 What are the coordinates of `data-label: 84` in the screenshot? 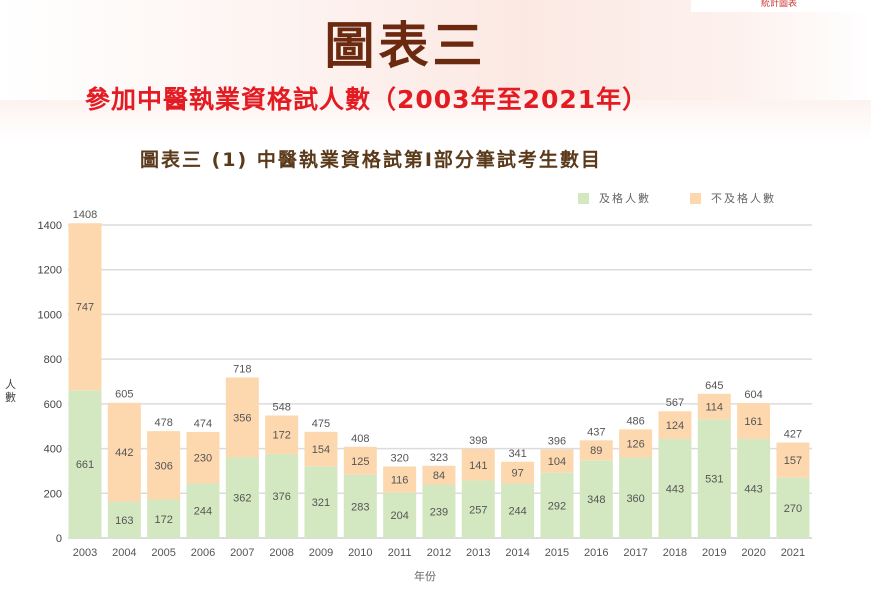 It's located at (439, 476).